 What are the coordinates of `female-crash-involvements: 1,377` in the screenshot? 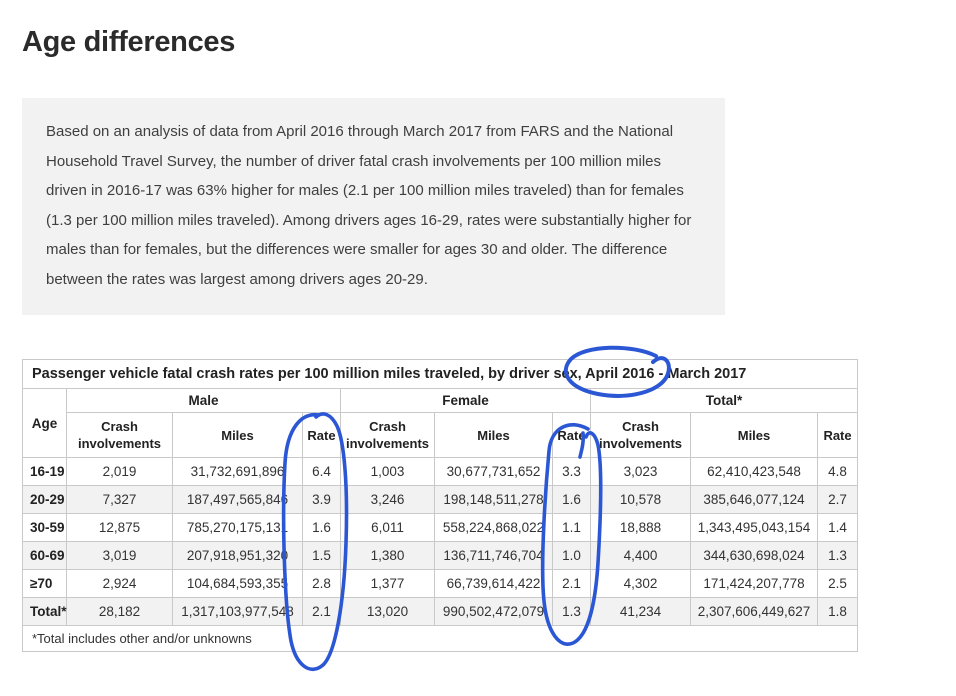 It's located at (387, 583).